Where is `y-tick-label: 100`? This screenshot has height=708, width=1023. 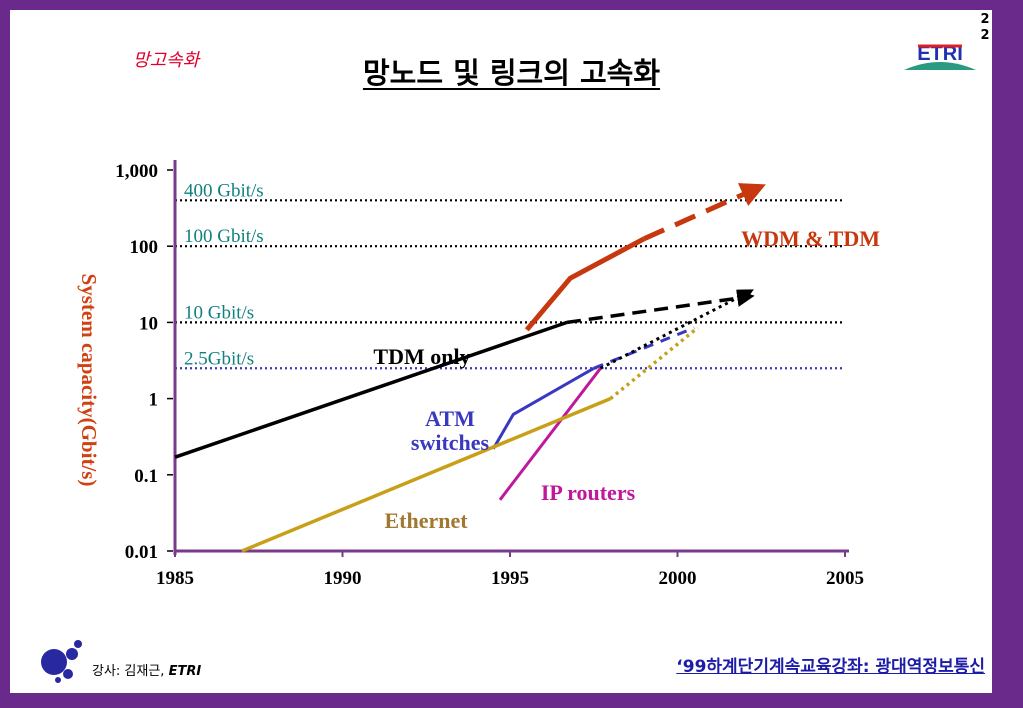 y-tick-label: 100 is located at coordinates (144, 247).